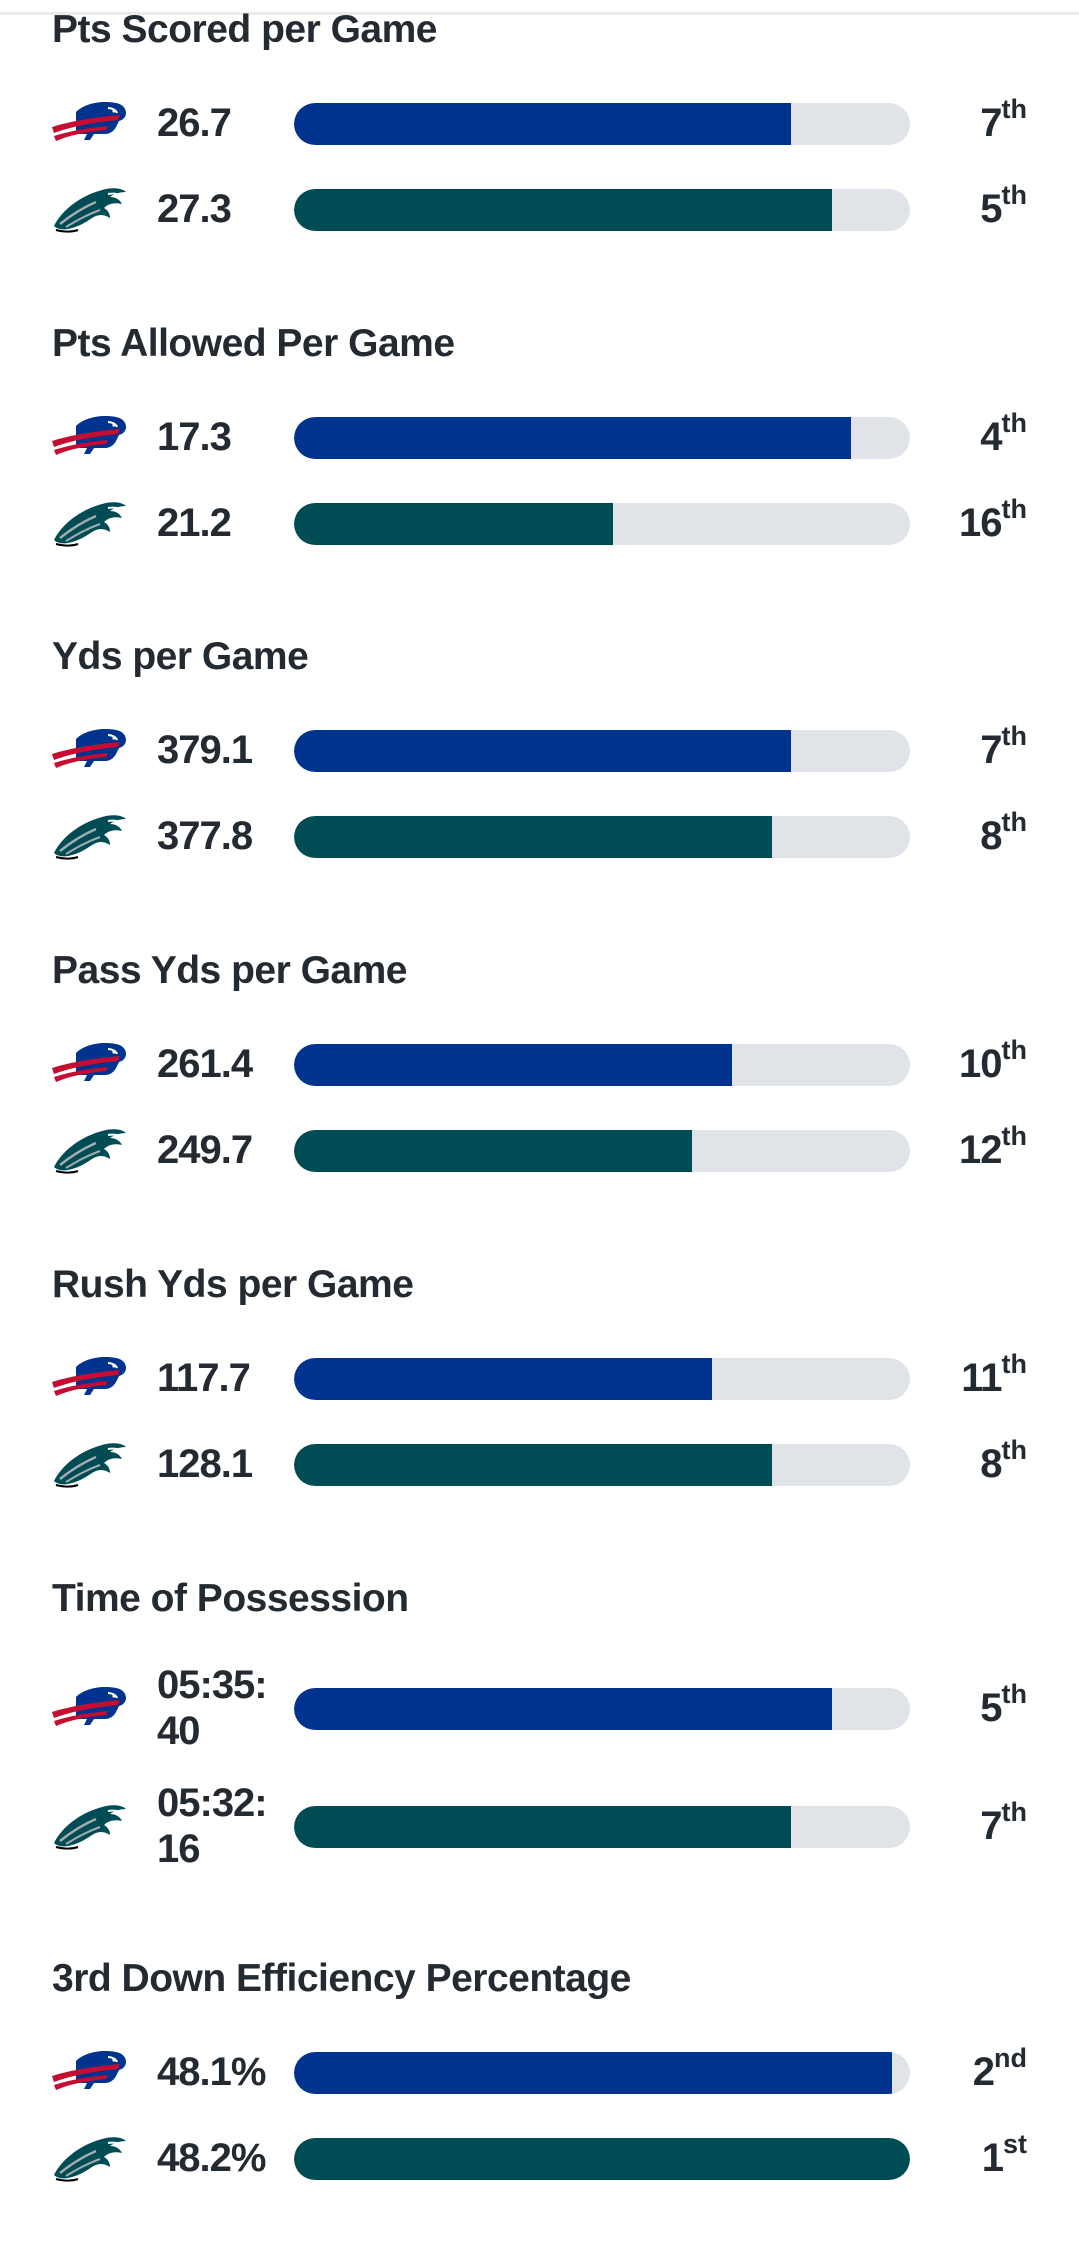 The height and width of the screenshot is (2261, 1079). Describe the element at coordinates (1010, 2057) in the screenshot. I see `rank-suffix: nd` at that location.